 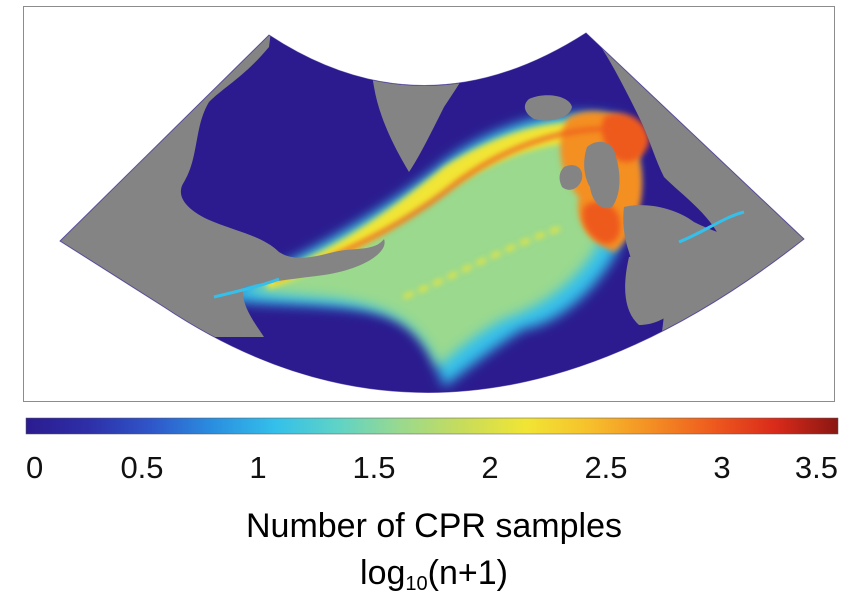 I want to click on log-text: log, so click(x=383, y=573).